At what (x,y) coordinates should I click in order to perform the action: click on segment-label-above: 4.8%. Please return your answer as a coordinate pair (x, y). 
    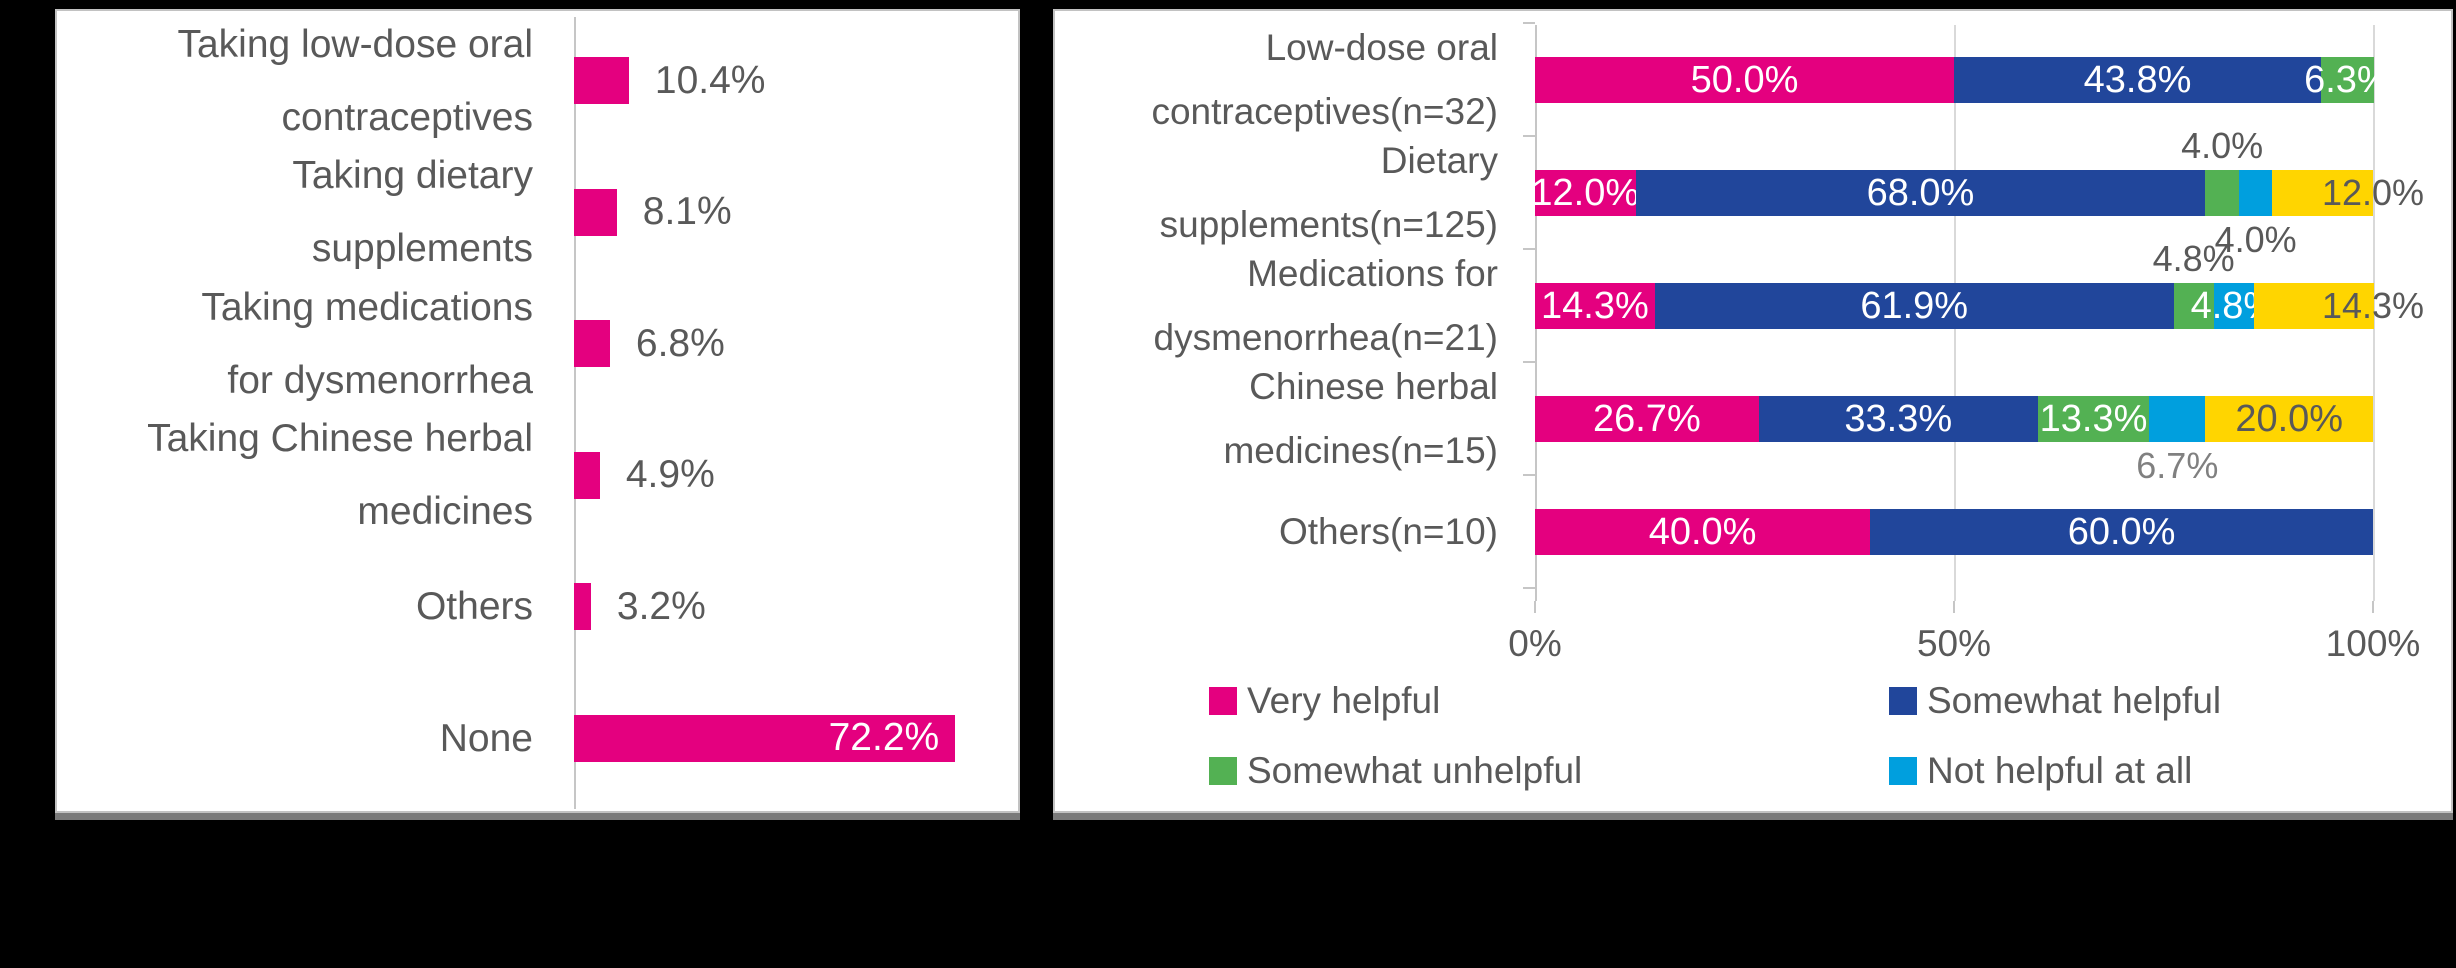
    Looking at the image, I should click on (2193, 258).